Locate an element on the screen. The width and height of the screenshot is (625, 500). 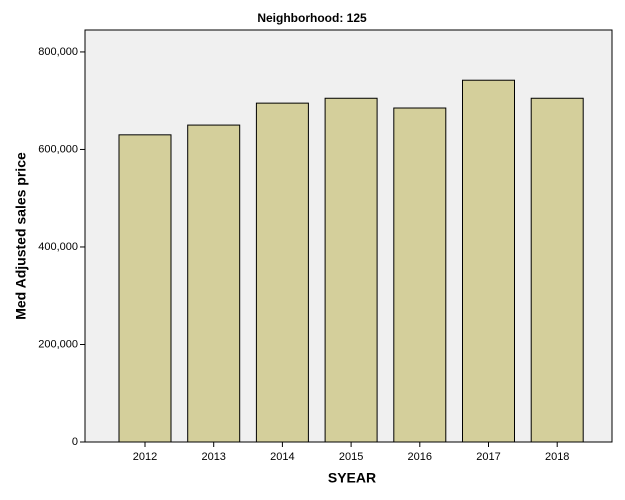
x-tick-label: 2017 is located at coordinates (488, 457).